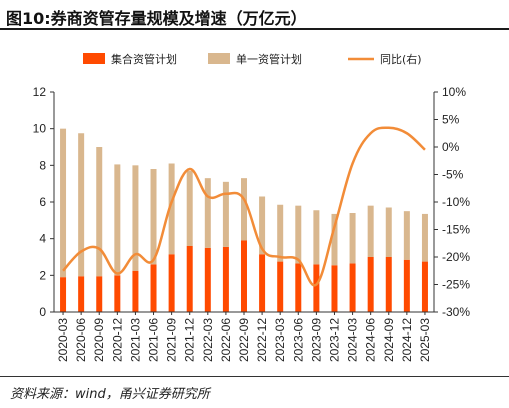 This screenshot has width=509, height=408. I want to click on legend-label: 集合资管计划, so click(144, 59).